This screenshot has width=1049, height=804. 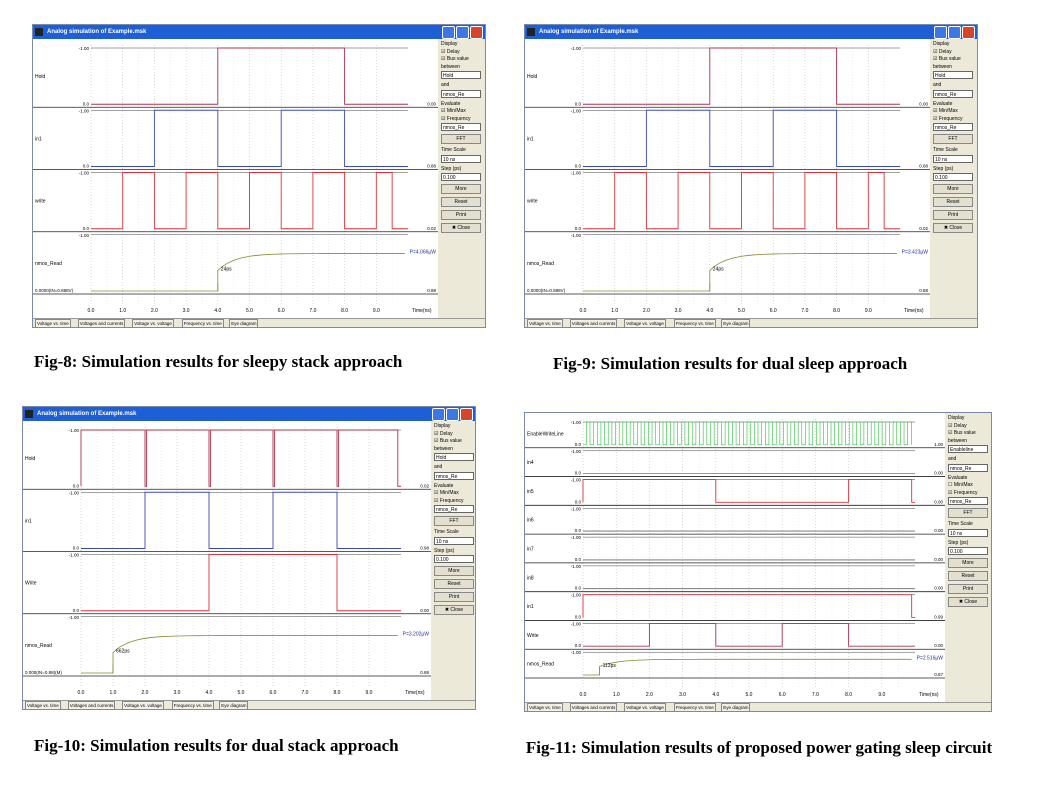 I want to click on minmax-checkbox: ☐ Min/Max, so click(x=960, y=485).